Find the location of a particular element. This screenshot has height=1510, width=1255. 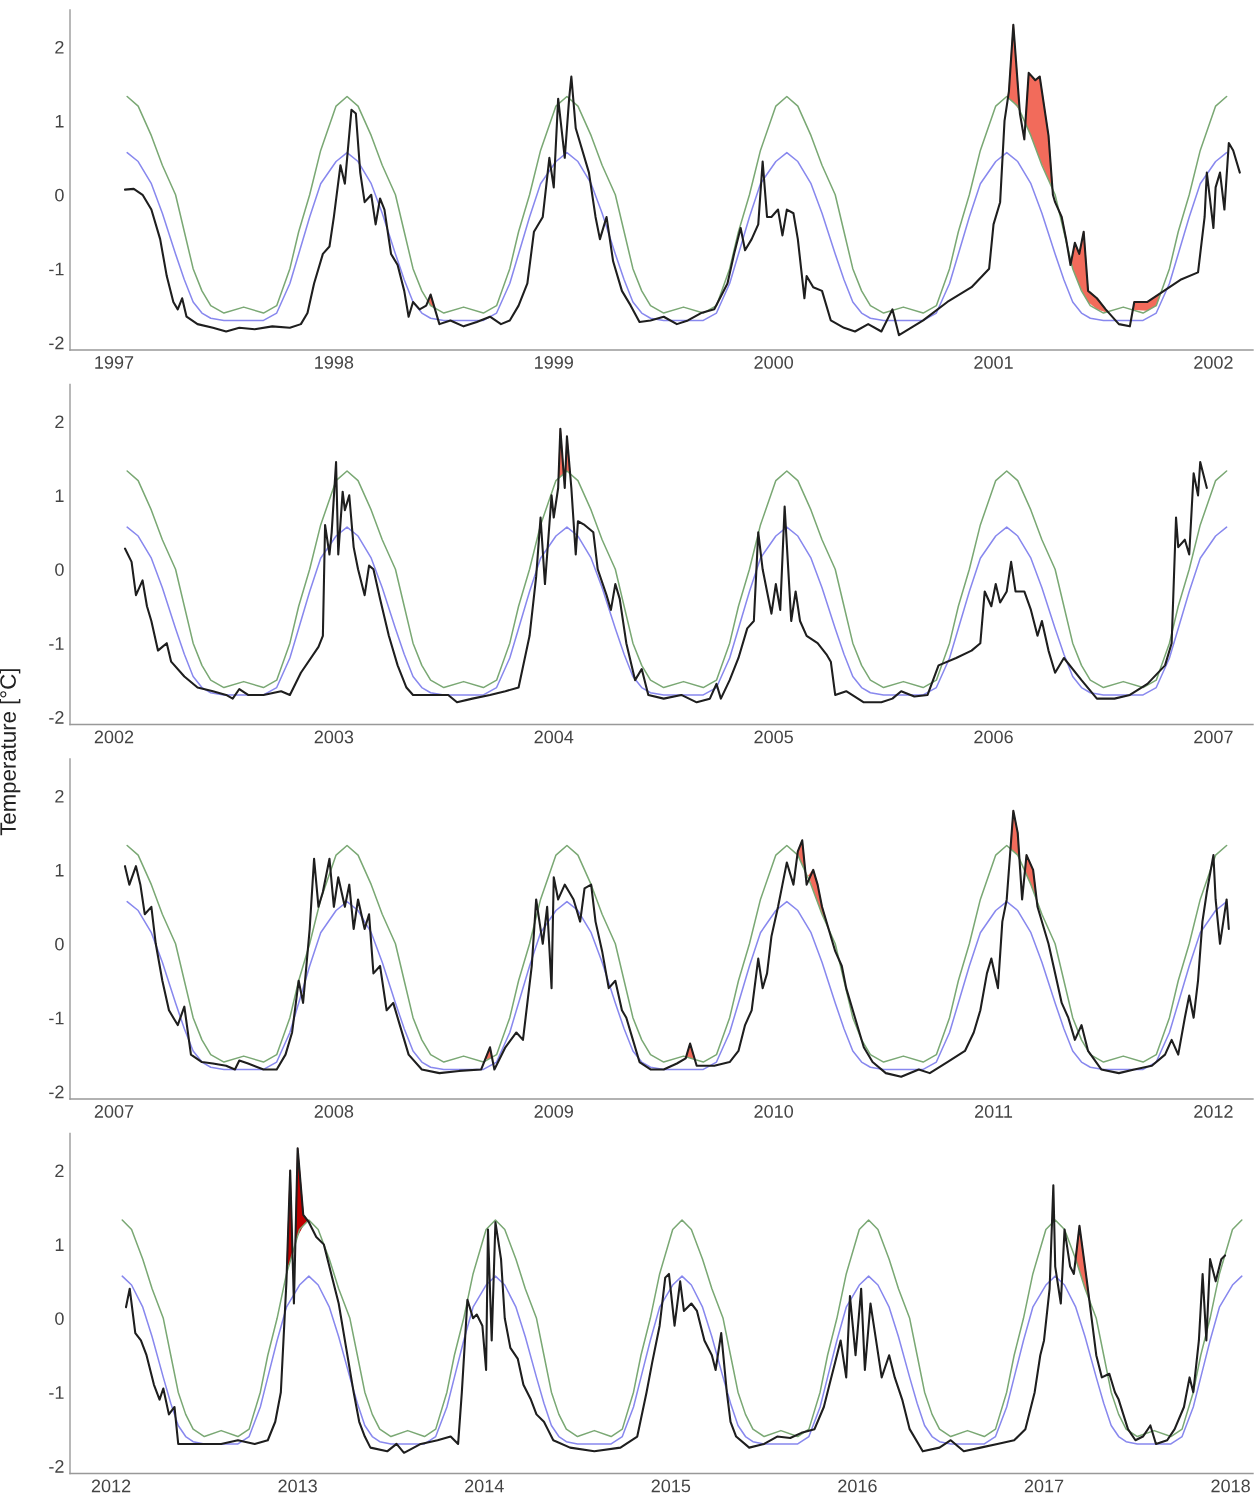

x-tick-label: 1999 is located at coordinates (554, 362).